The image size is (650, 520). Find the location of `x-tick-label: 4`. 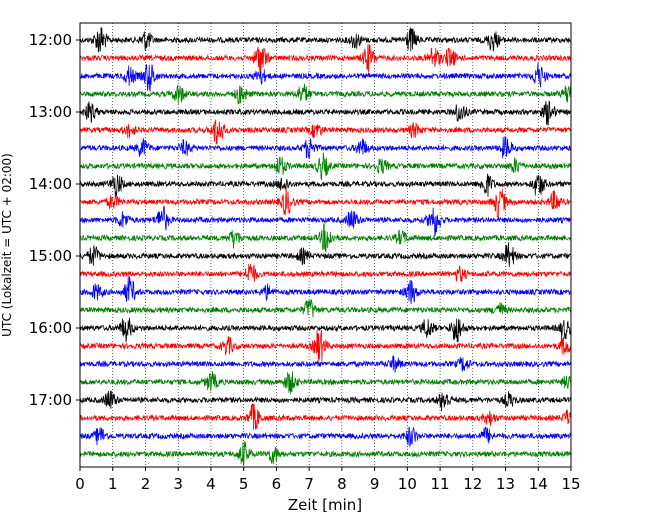

x-tick-label: 4 is located at coordinates (211, 484).